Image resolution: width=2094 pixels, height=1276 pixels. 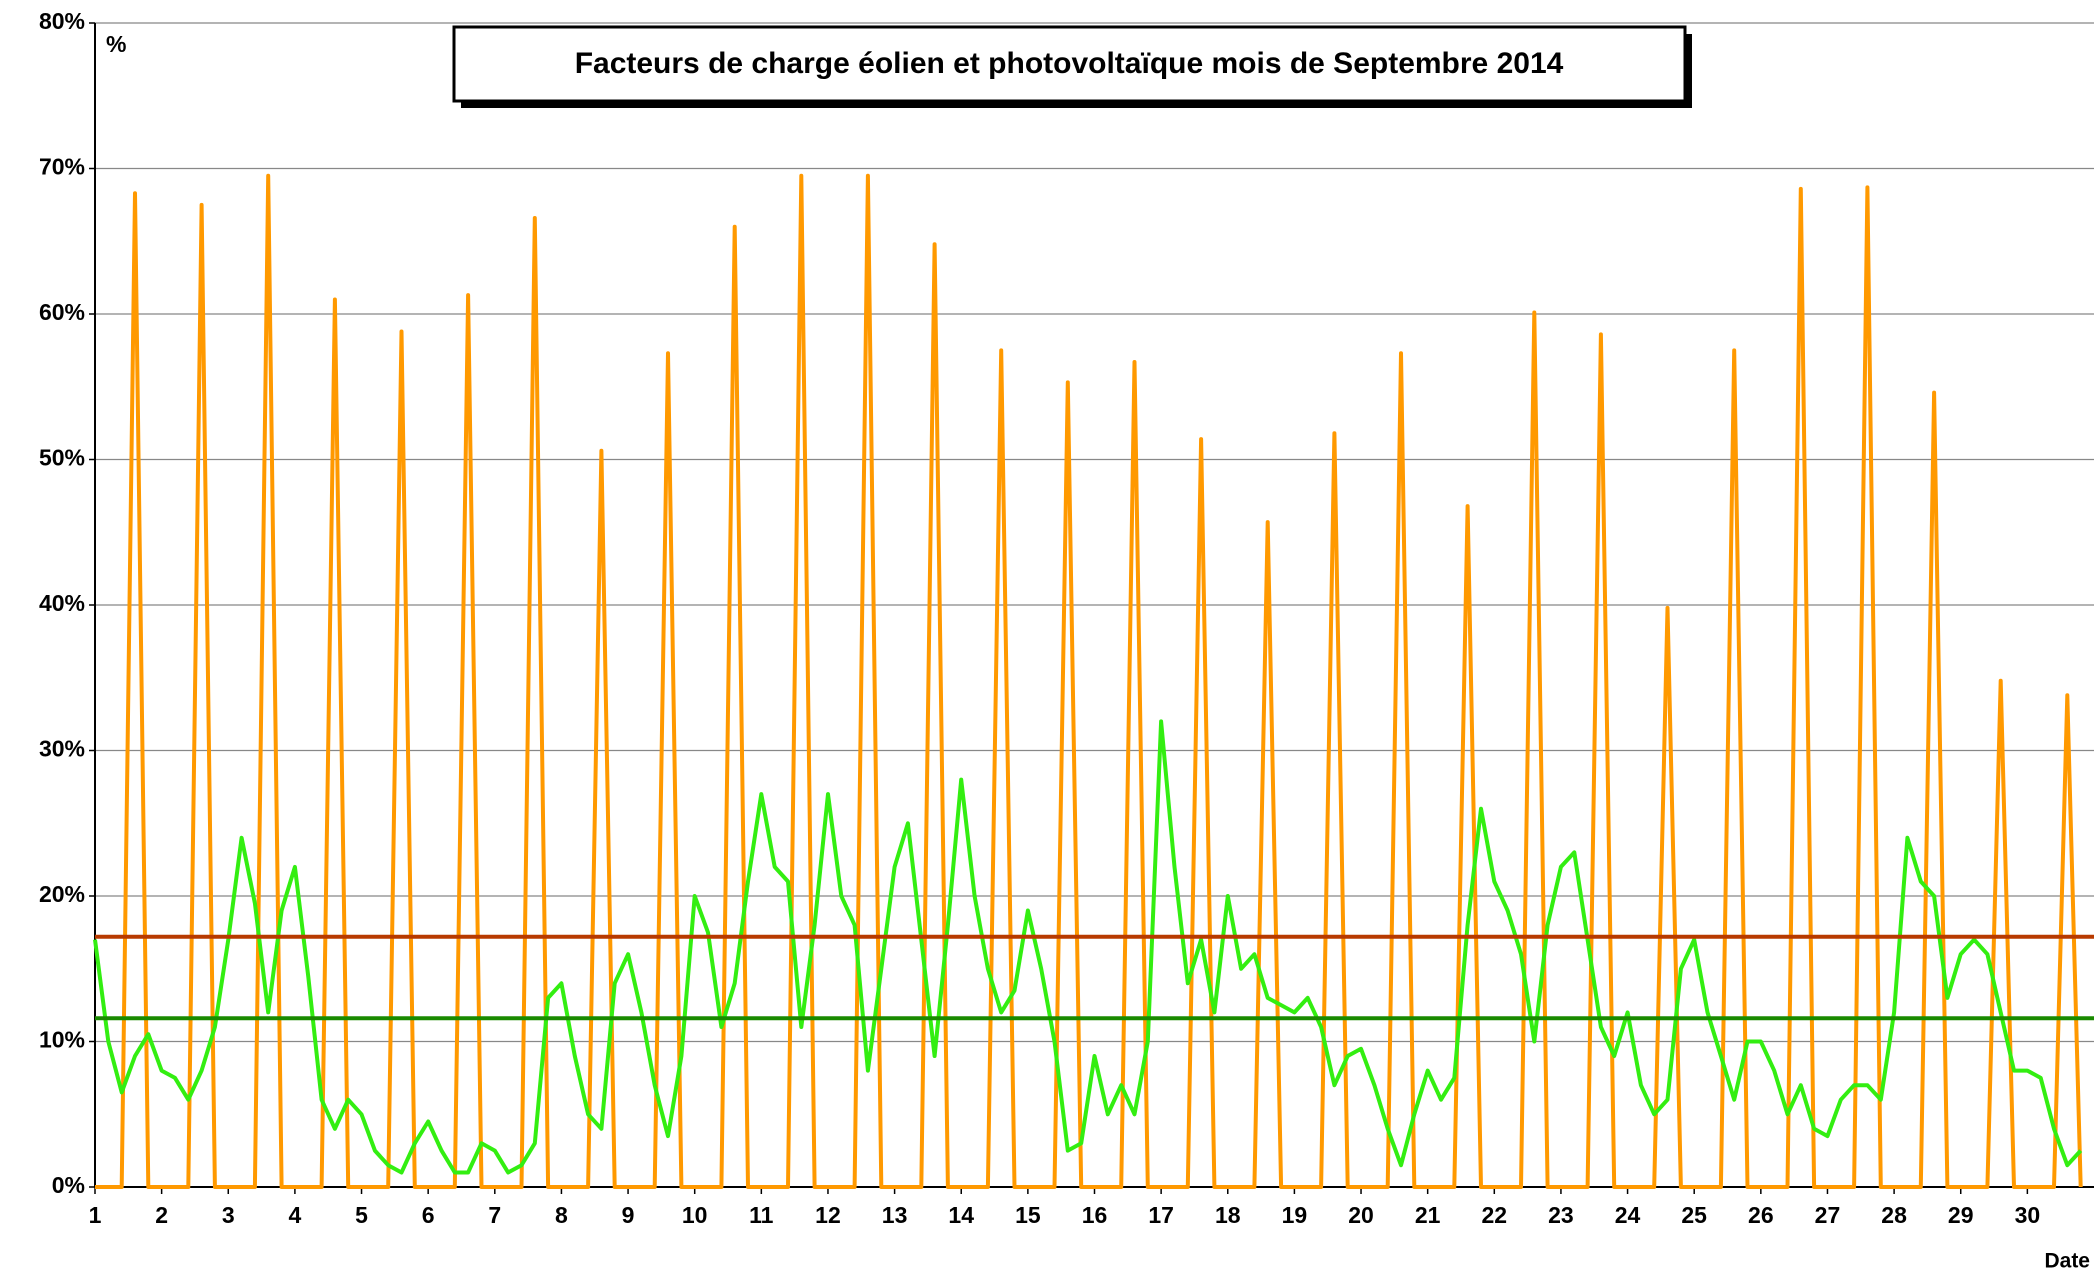 I want to click on y-tick-label: 50%, so click(x=62, y=458).